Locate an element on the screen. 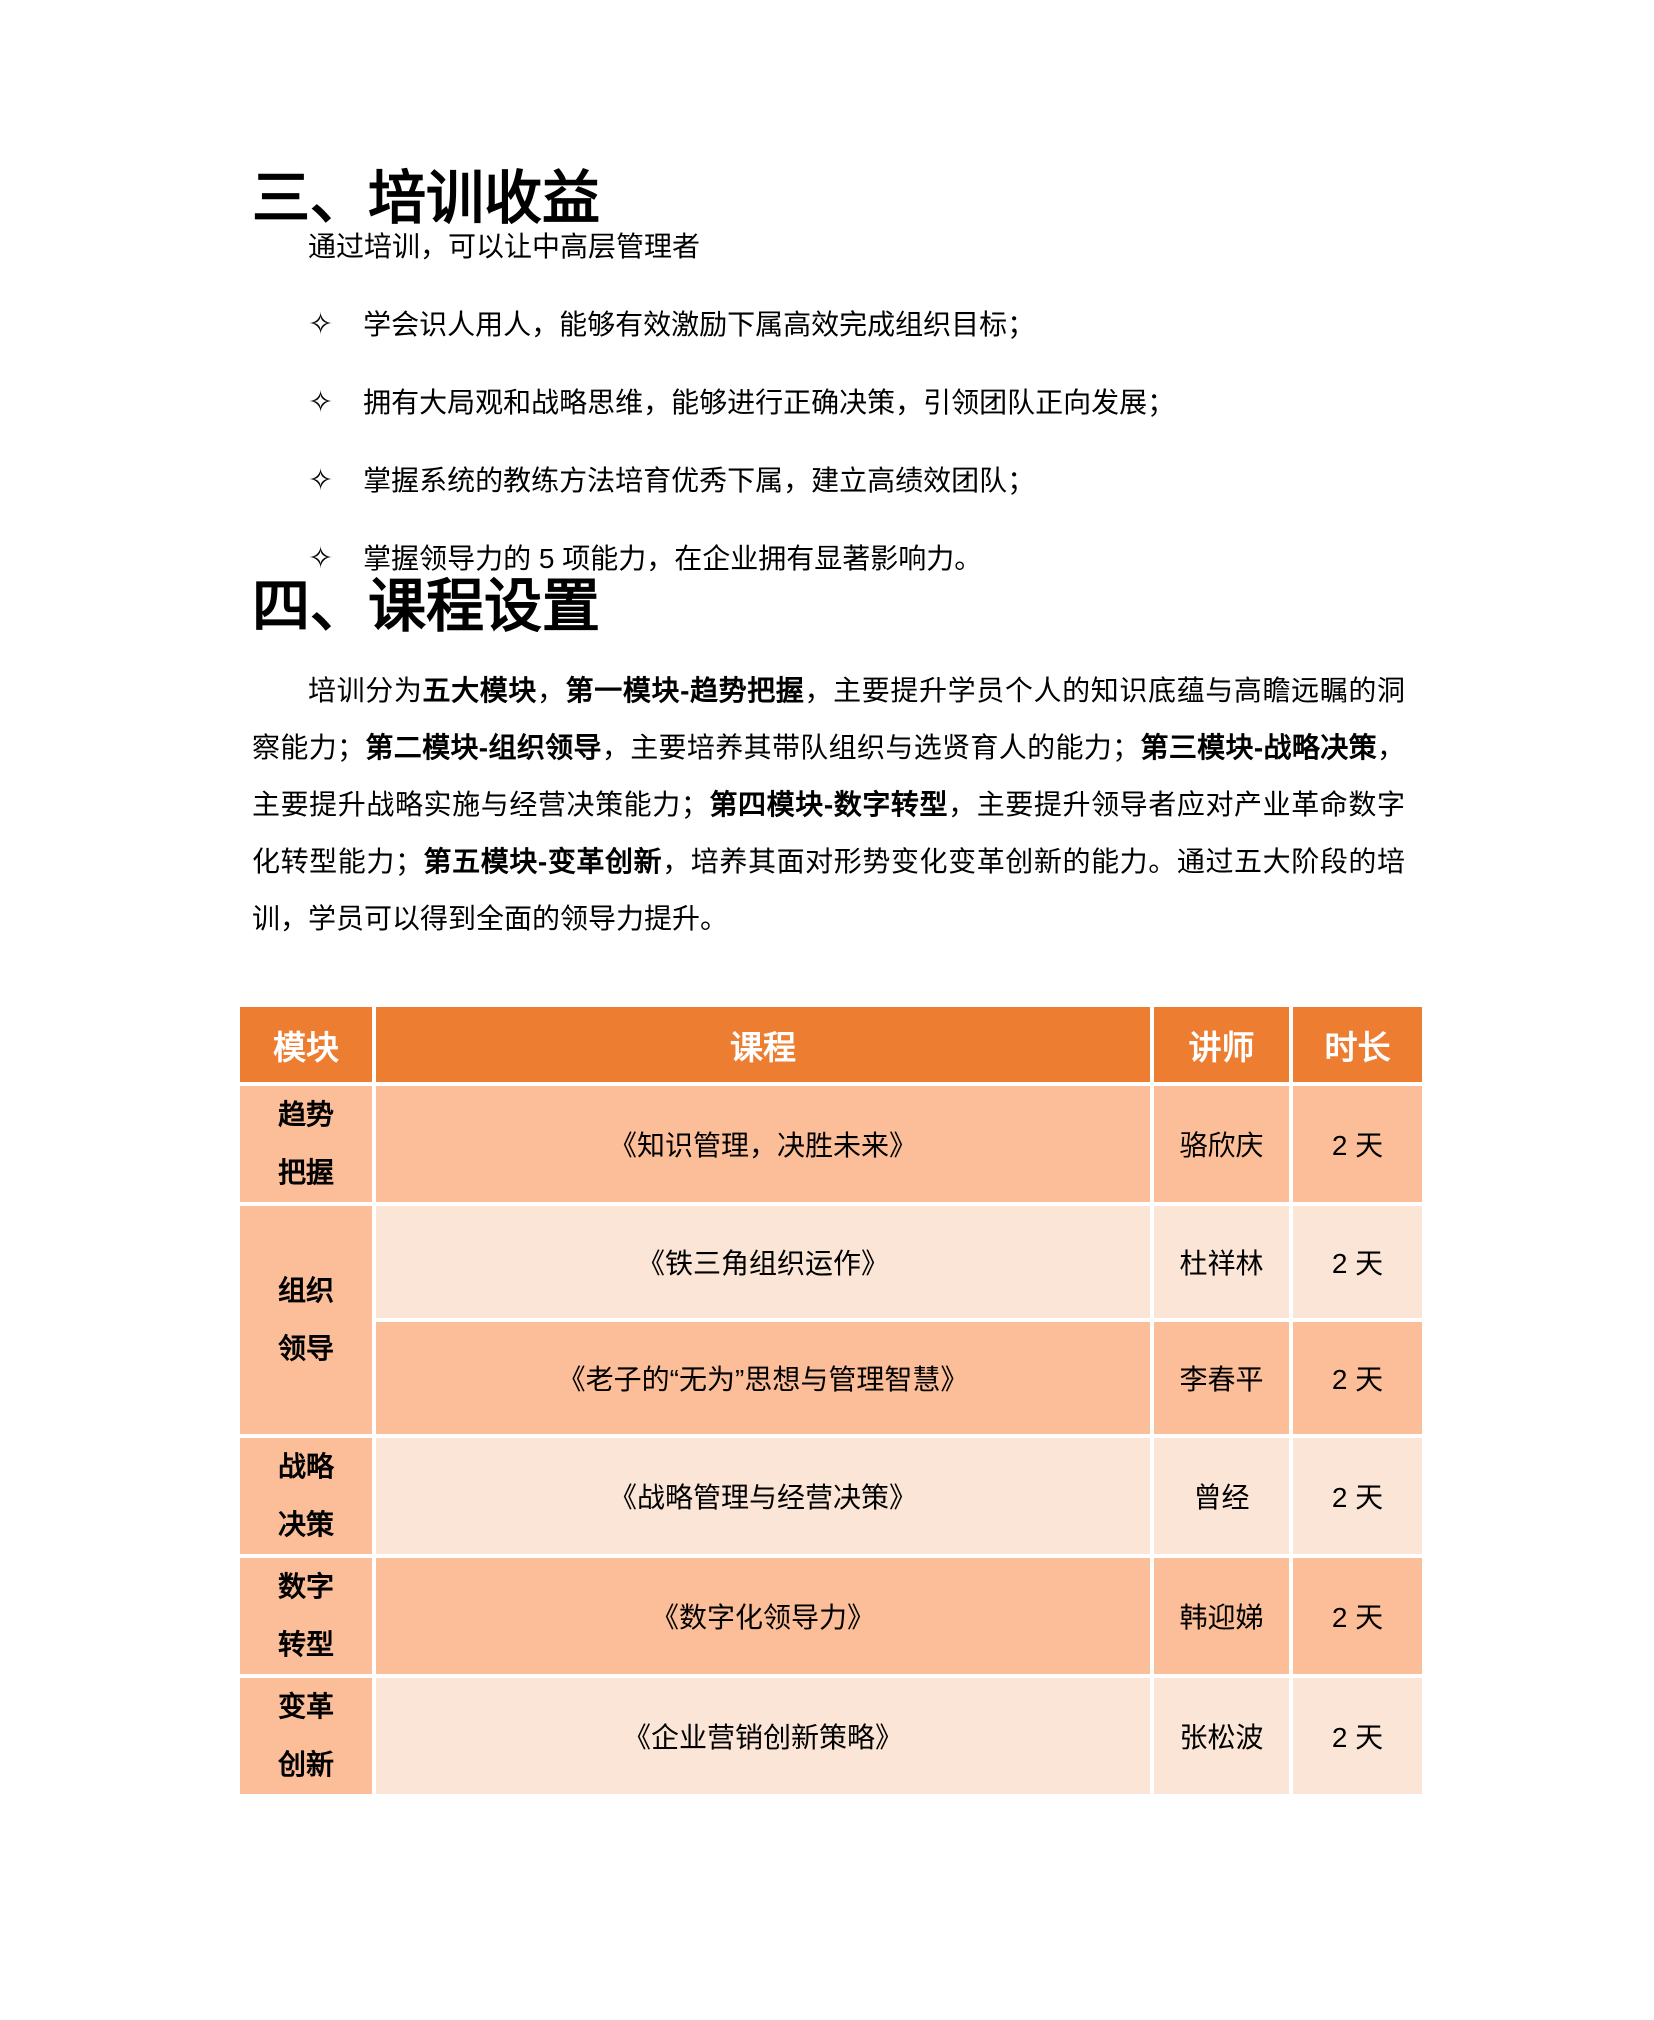 This screenshot has height=2020, width=1654. course-row: 战略 决策 《战略管理与经营决策》 曾经 2 天 is located at coordinates (831, 1496).